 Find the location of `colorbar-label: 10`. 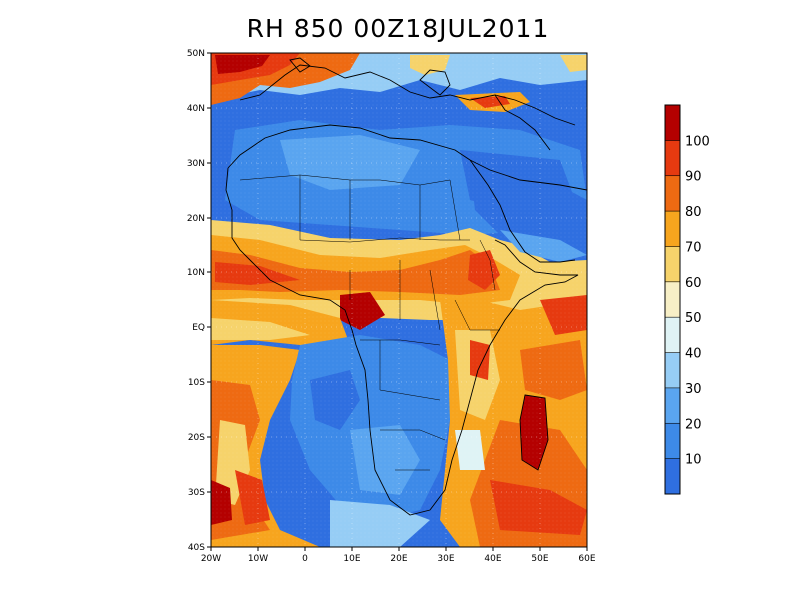

colorbar-label: 10 is located at coordinates (693, 460).